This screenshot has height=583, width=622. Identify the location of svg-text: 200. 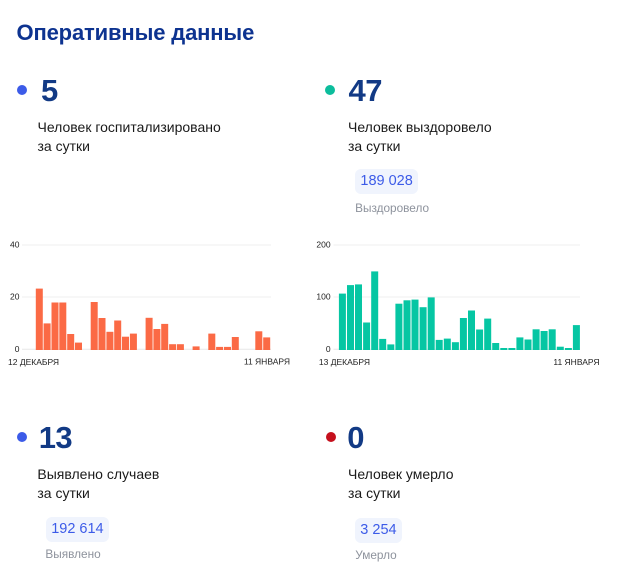
(323, 245).